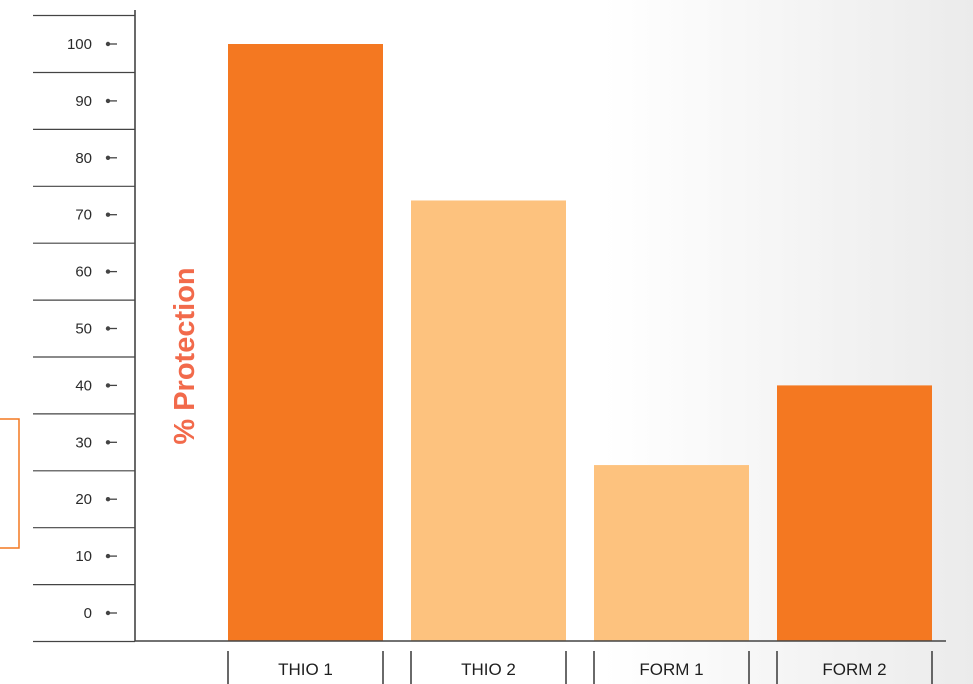  Describe the element at coordinates (671, 669) in the screenshot. I see `x-category-label: FORM 1` at that location.